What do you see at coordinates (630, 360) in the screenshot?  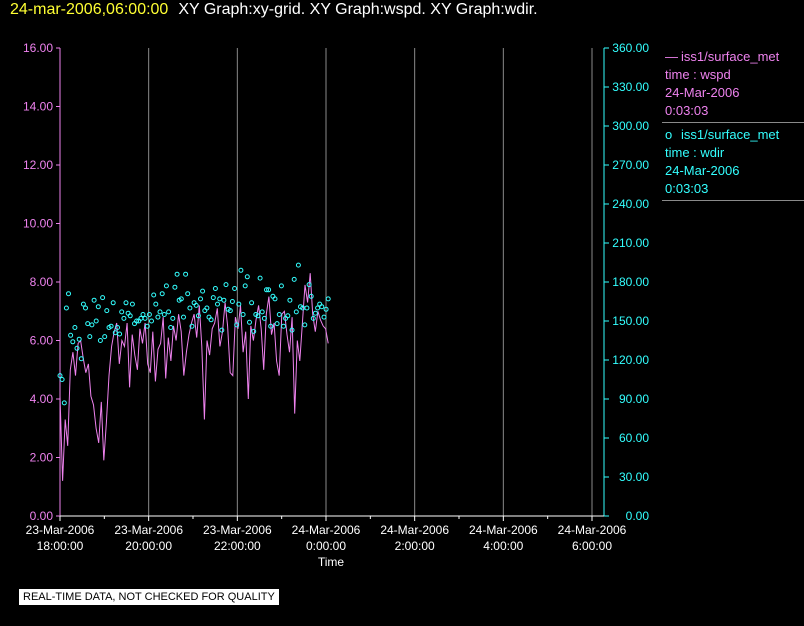 I see `right-tick-label: 120.00` at bounding box center [630, 360].